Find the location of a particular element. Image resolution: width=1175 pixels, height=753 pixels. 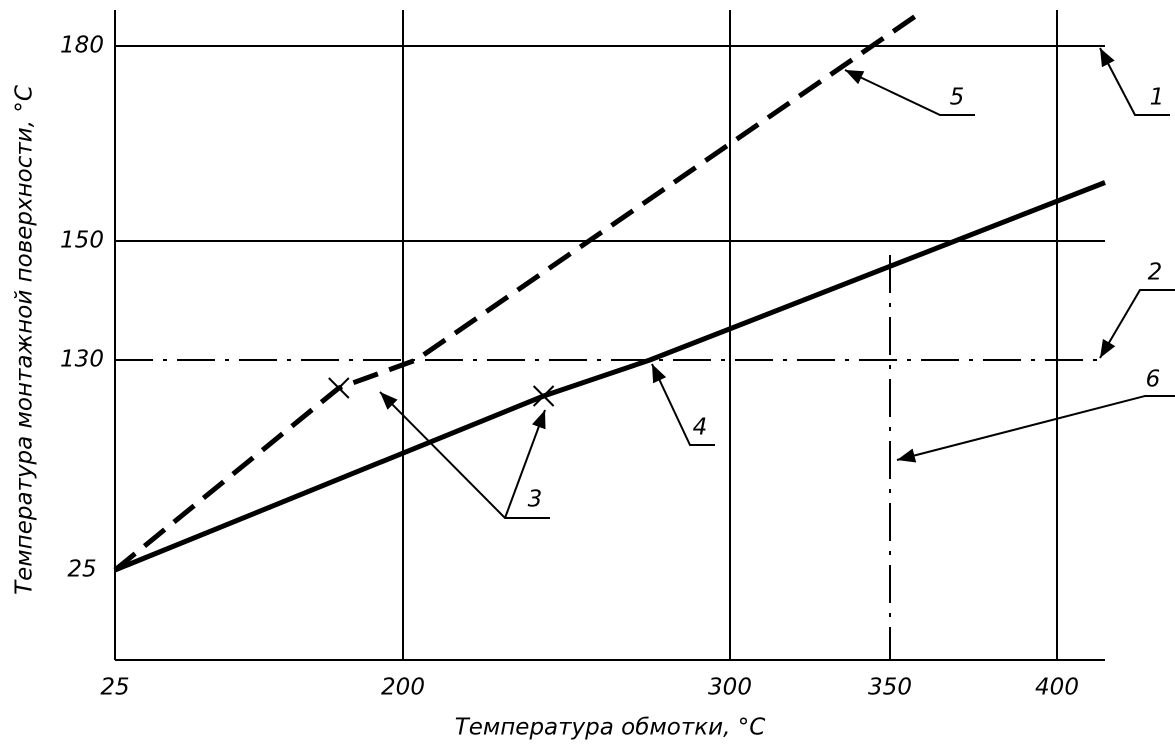

y-tick-label: 130 is located at coordinates (82, 360).